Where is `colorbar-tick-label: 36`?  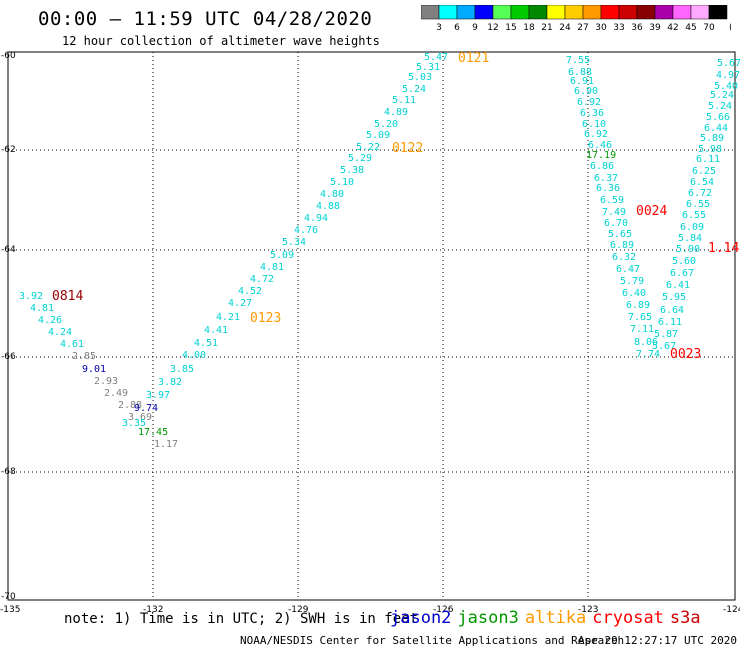
colorbar-tick-label: 36 is located at coordinates (637, 28).